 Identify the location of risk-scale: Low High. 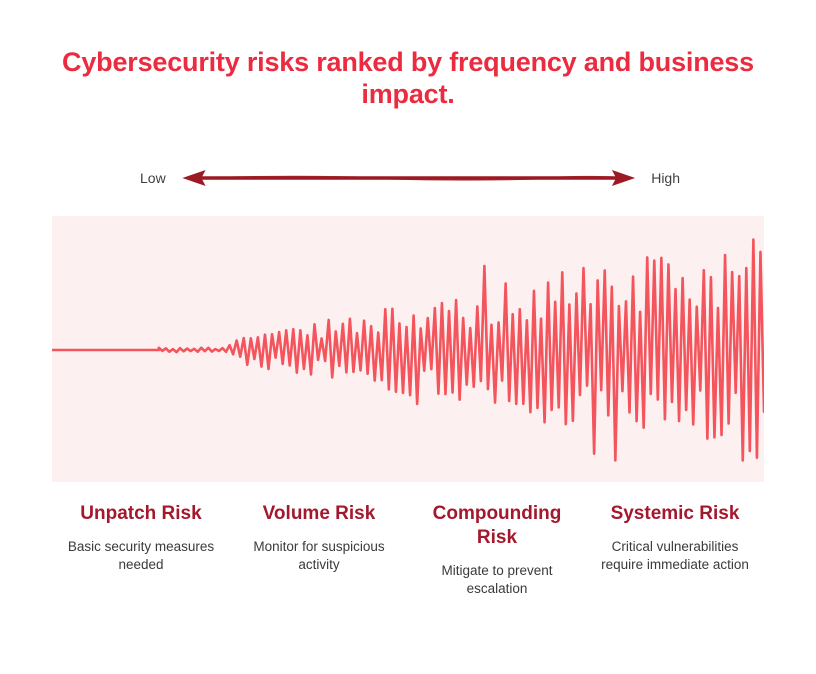
(410, 178).